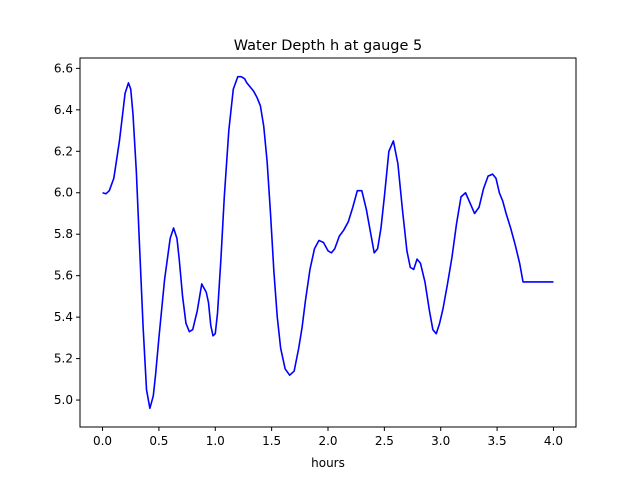 This screenshot has height=480, width=640. What do you see at coordinates (215, 441) in the screenshot?
I see `x-tick-label: 1.0` at bounding box center [215, 441].